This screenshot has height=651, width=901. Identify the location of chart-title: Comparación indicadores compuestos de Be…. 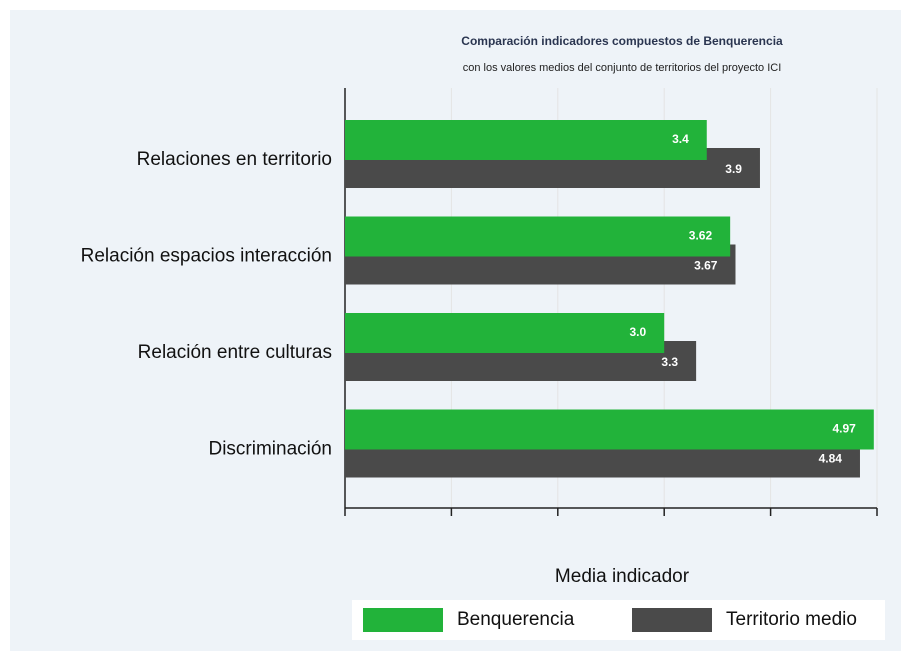
(622, 41).